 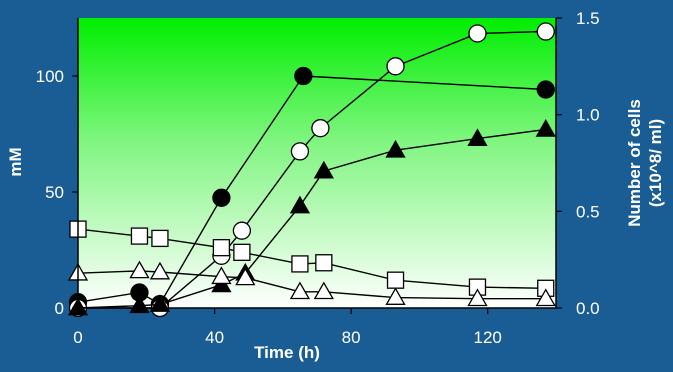 What do you see at coordinates (588, 211) in the screenshot?
I see `y-right-tick-label: 0.5` at bounding box center [588, 211].